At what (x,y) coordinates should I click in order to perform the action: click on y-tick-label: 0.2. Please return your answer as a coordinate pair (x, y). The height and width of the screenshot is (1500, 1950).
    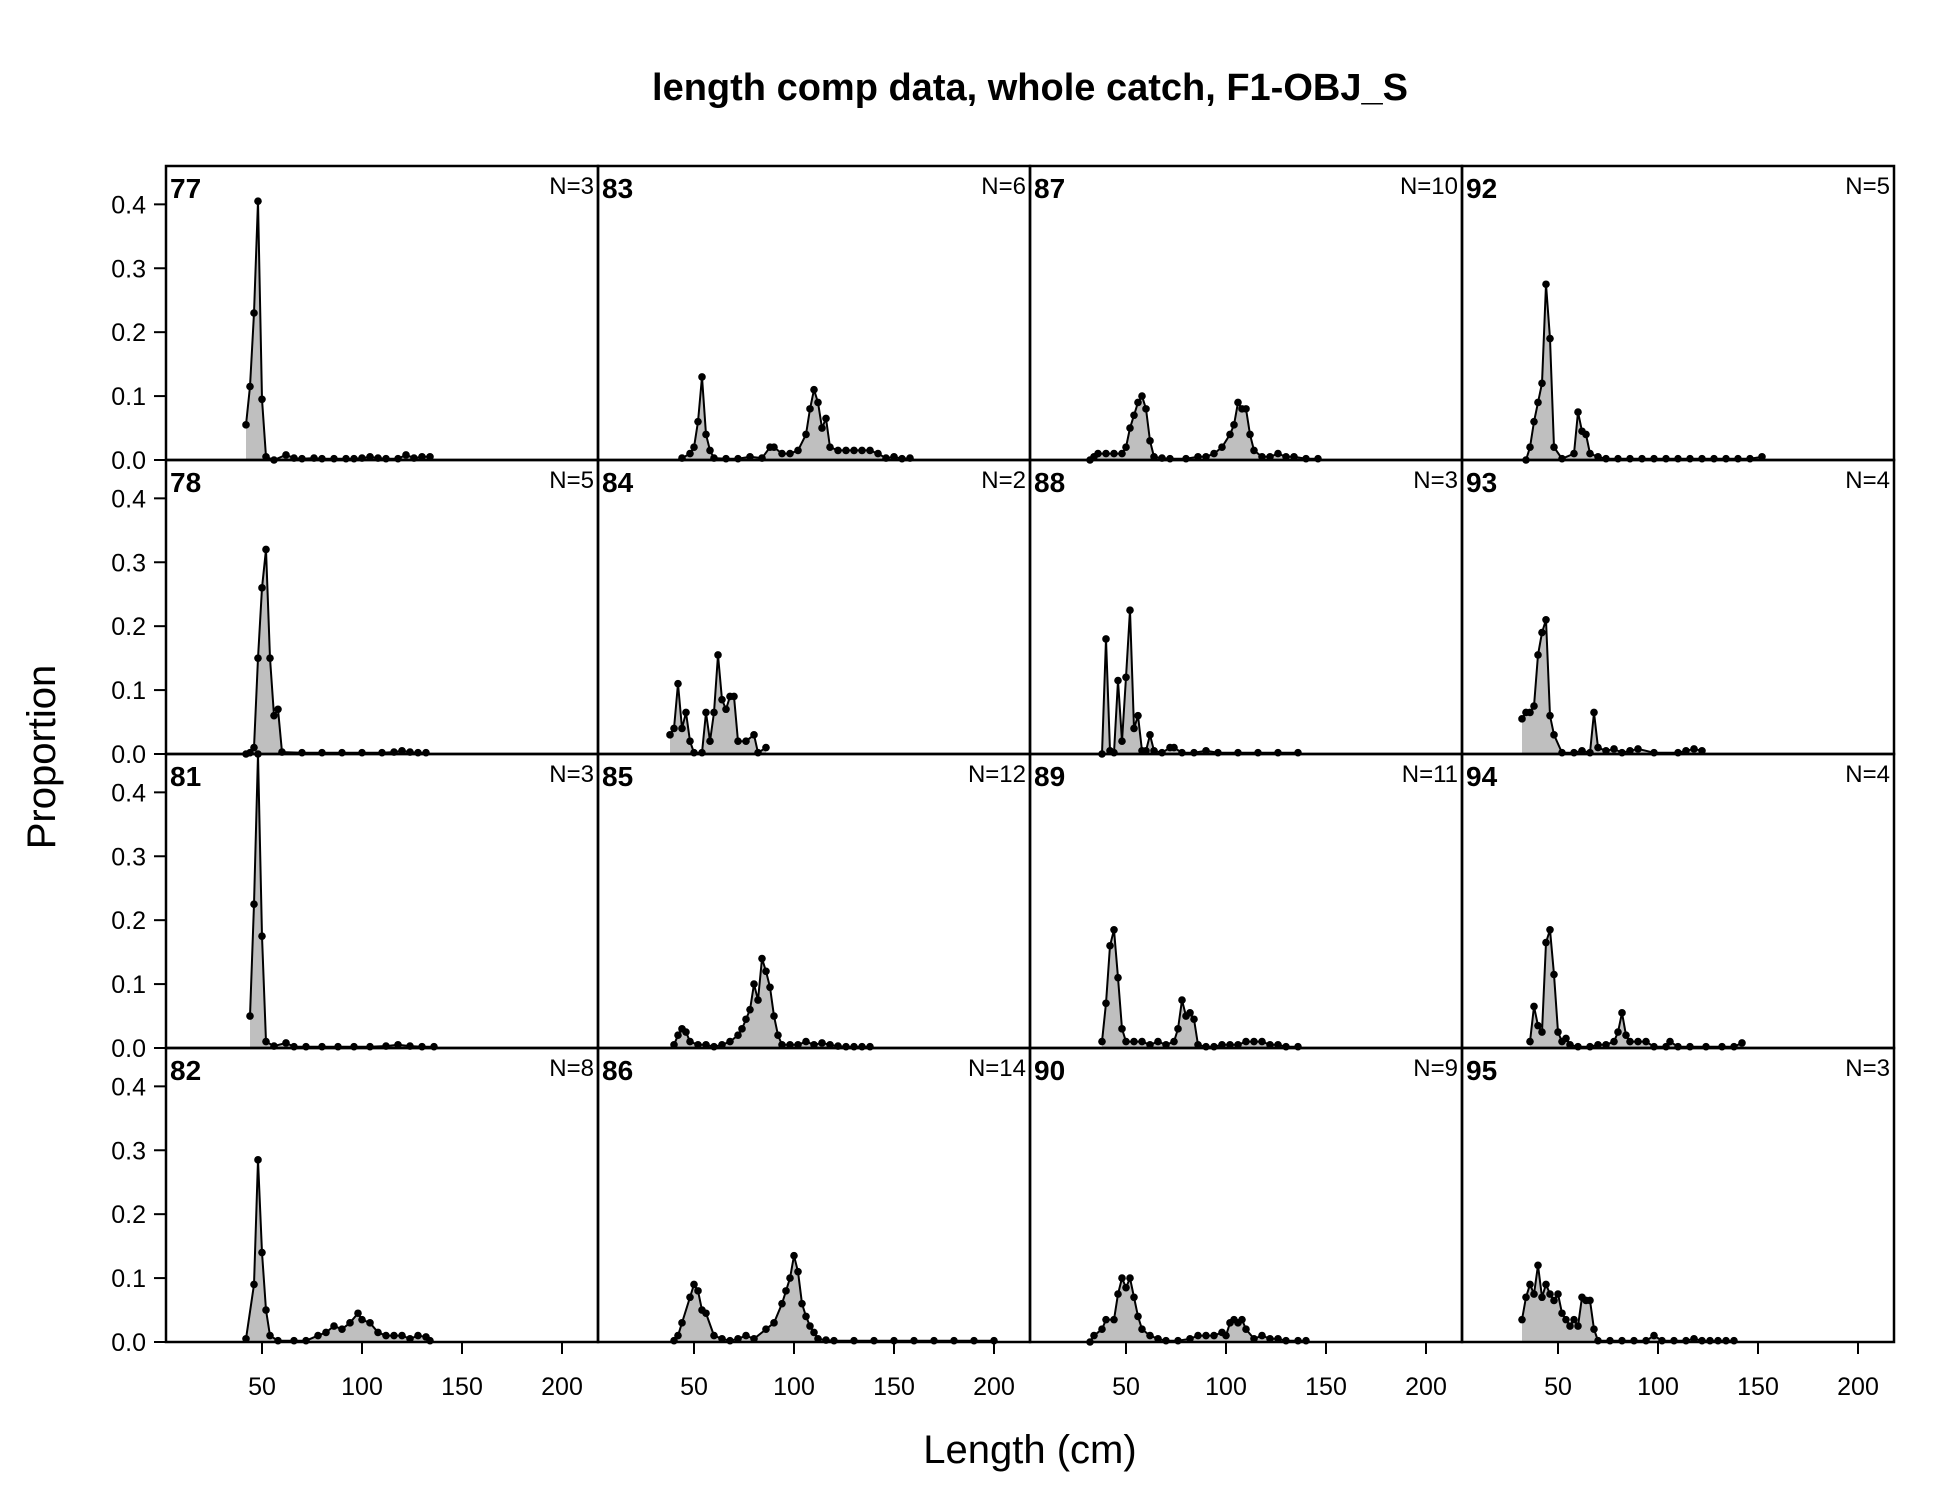
    Looking at the image, I should click on (128, 1215).